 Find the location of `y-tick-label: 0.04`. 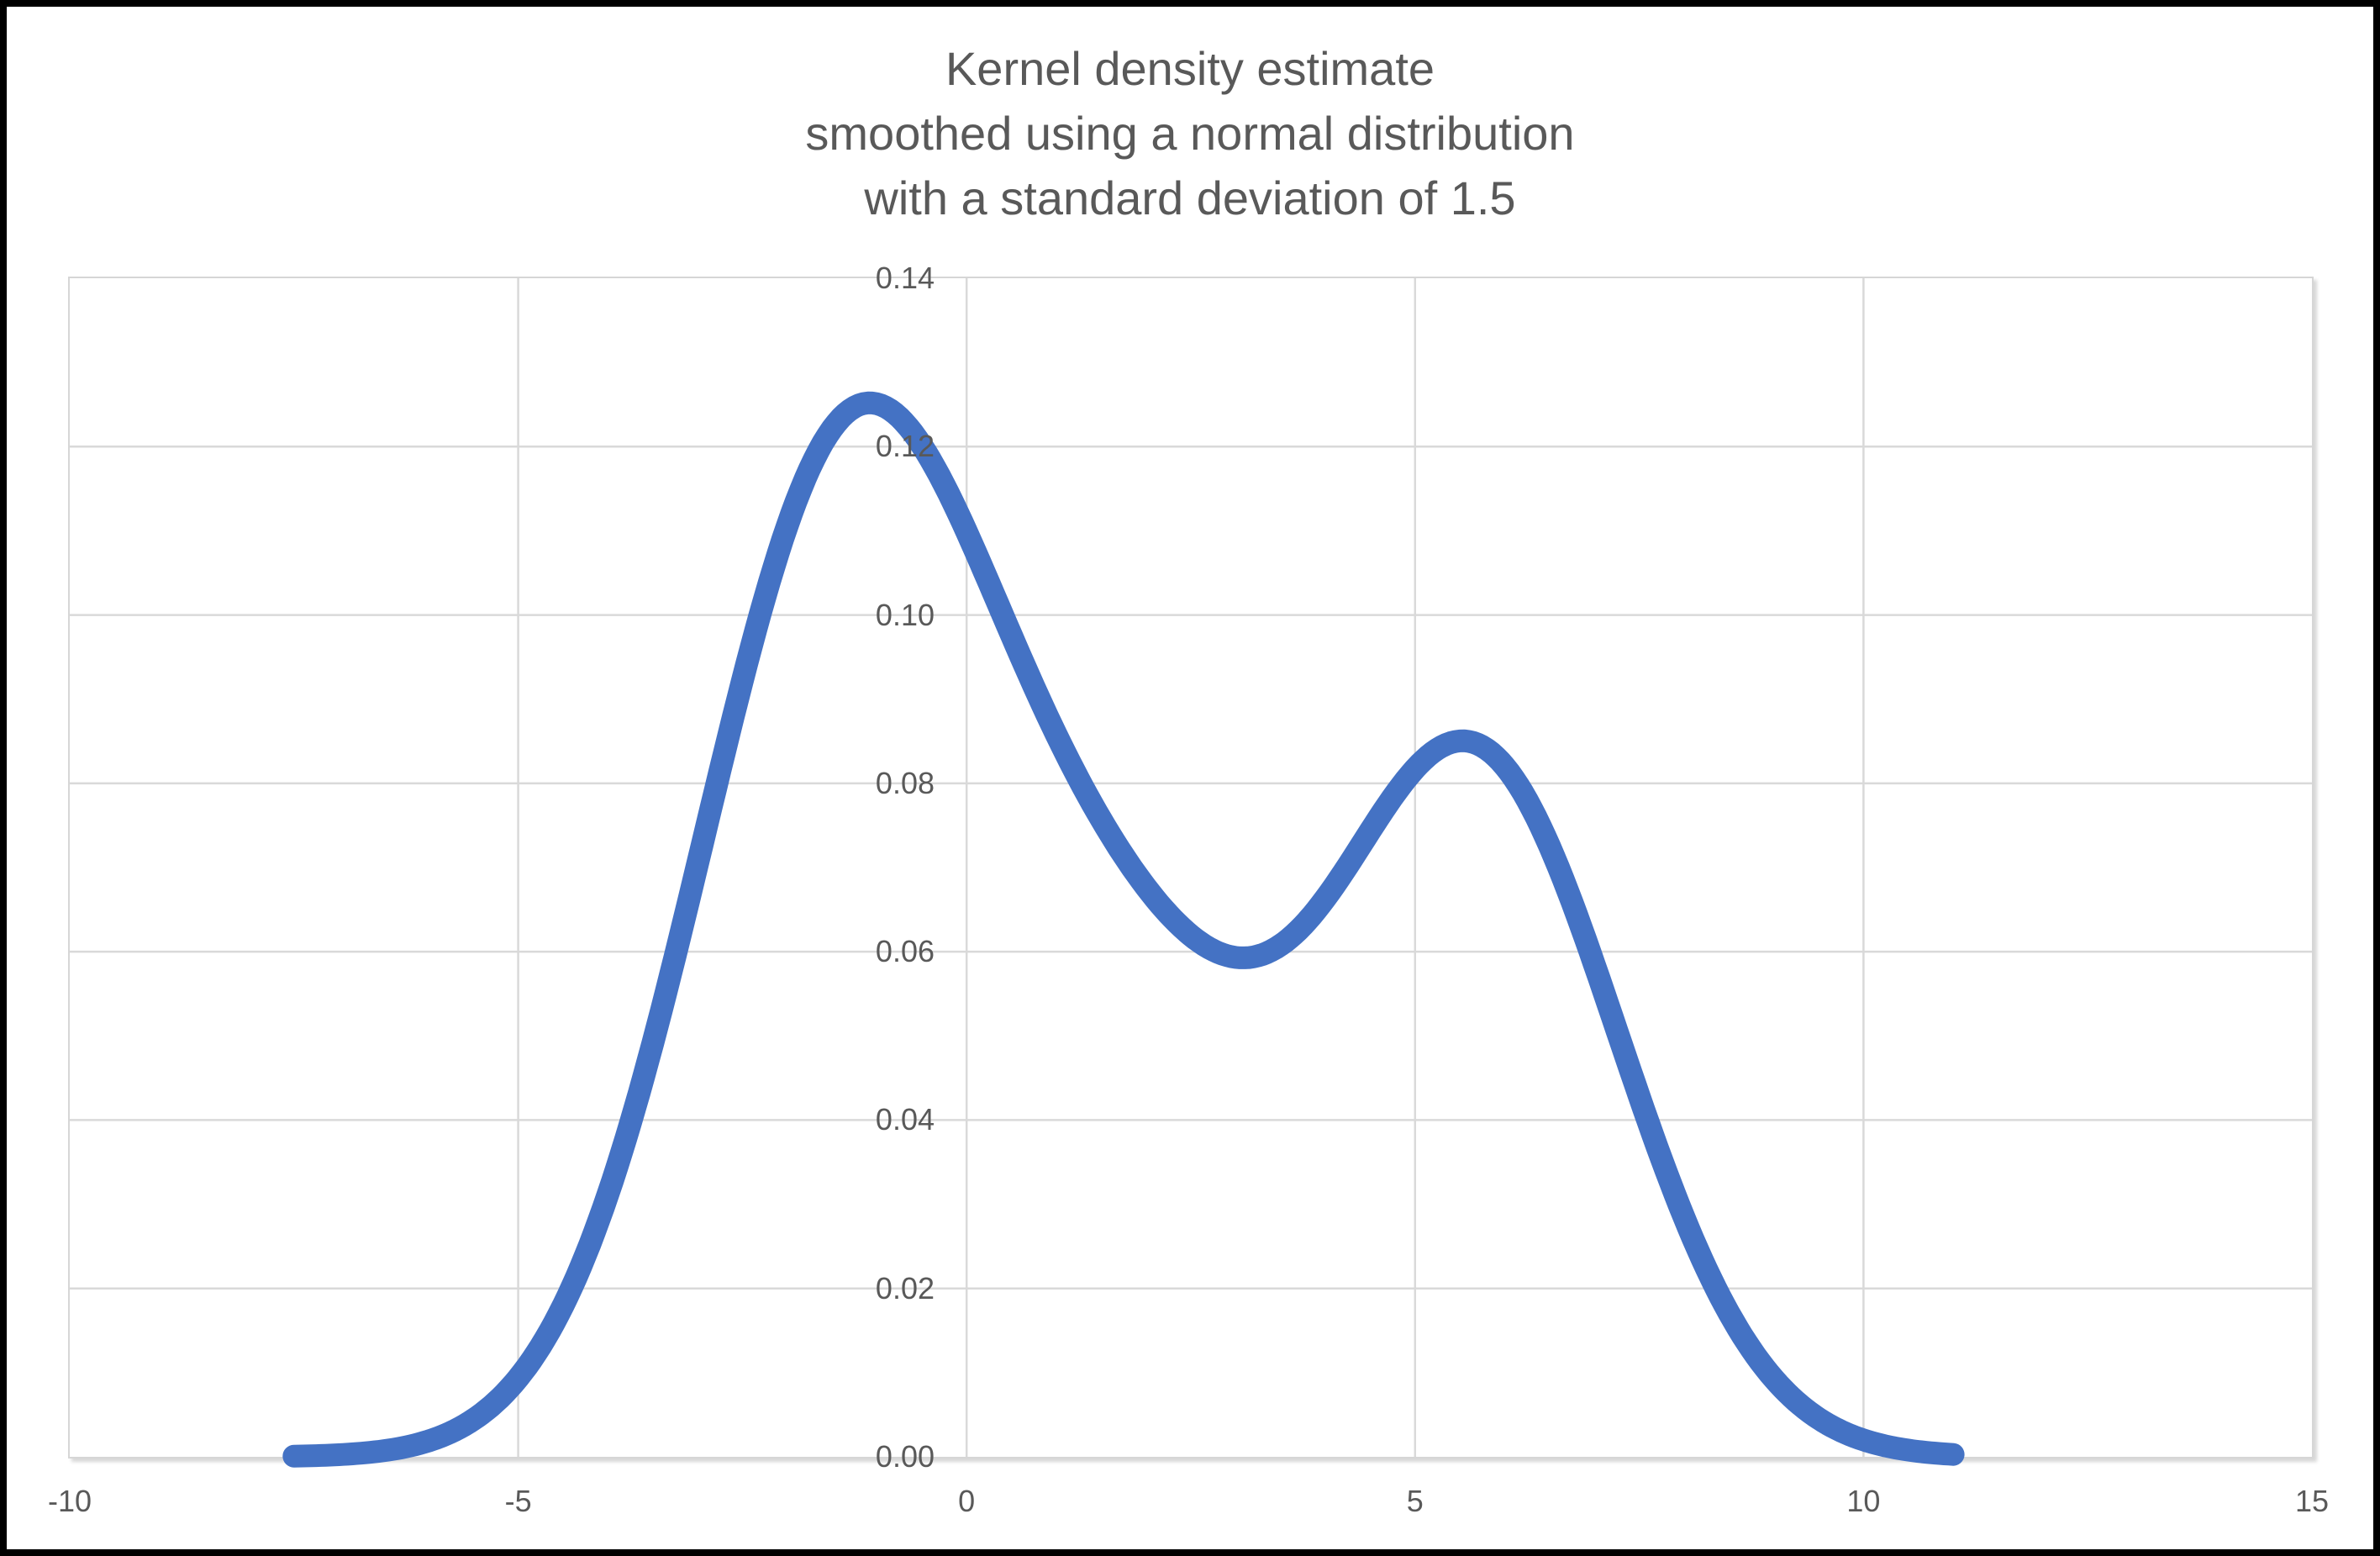

y-tick-label: 0.04 is located at coordinates (905, 1119).